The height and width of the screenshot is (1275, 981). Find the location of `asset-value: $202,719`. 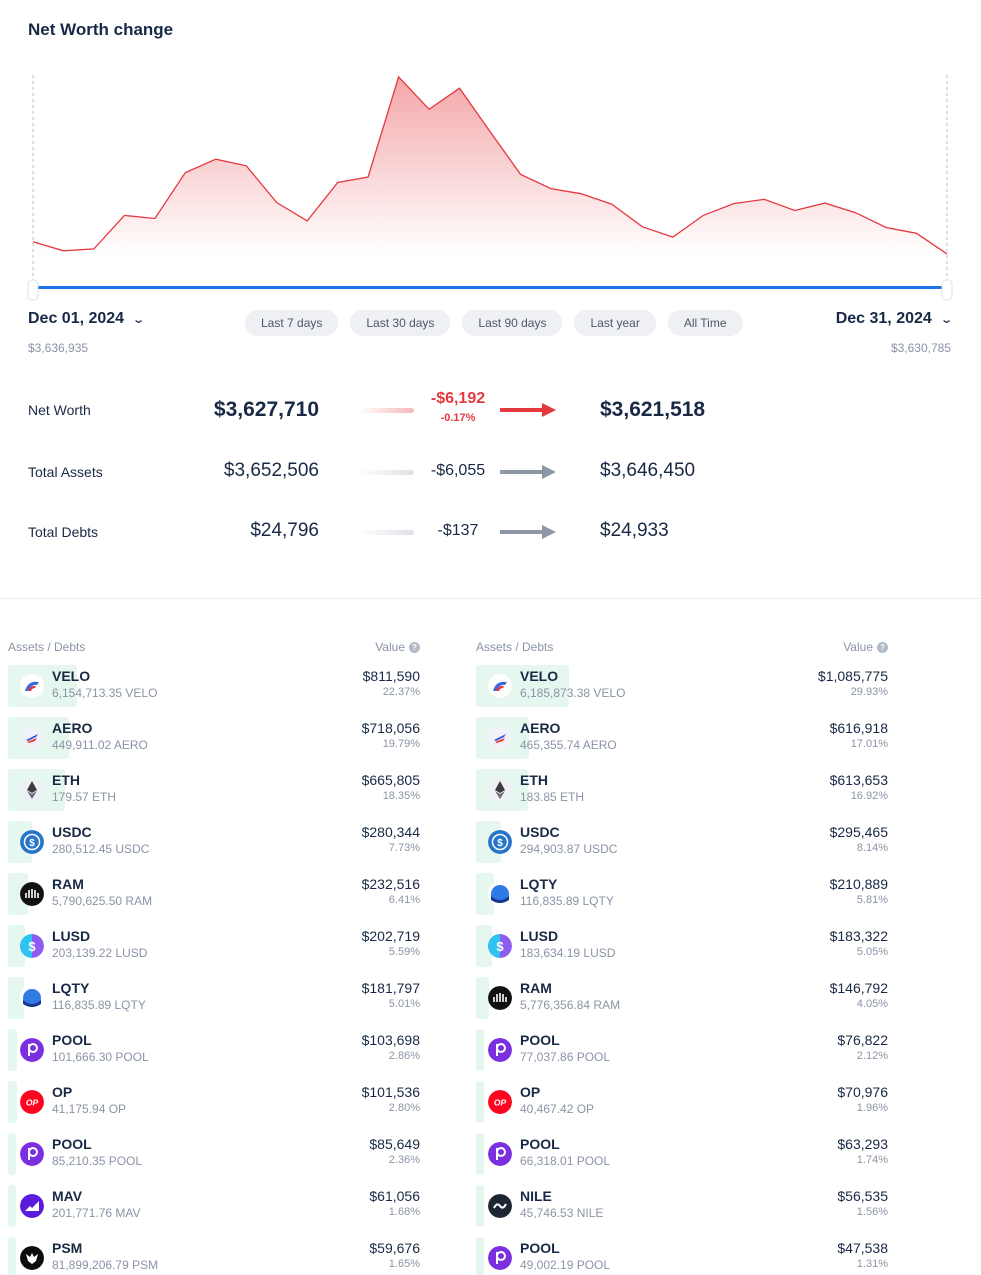

asset-value: $202,719 is located at coordinates (390, 936).